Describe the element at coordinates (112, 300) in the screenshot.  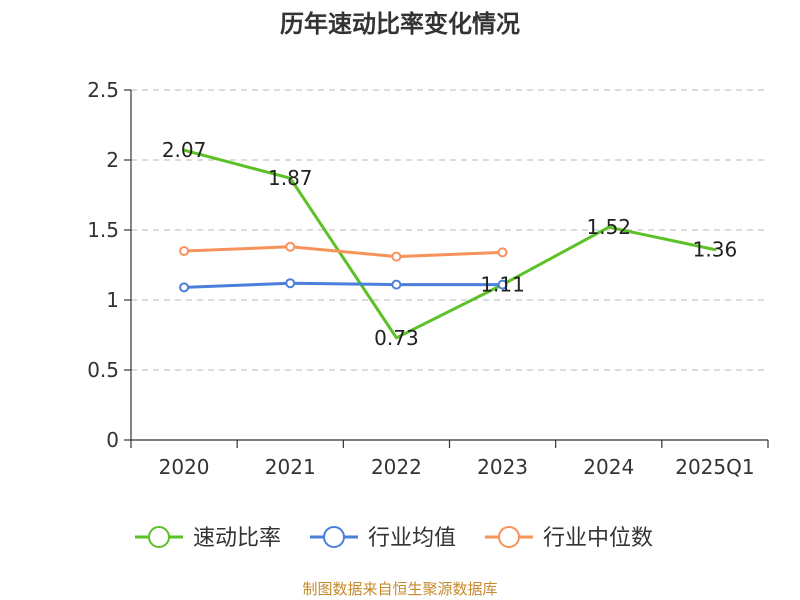
I see `y-tick-label: 1` at that location.